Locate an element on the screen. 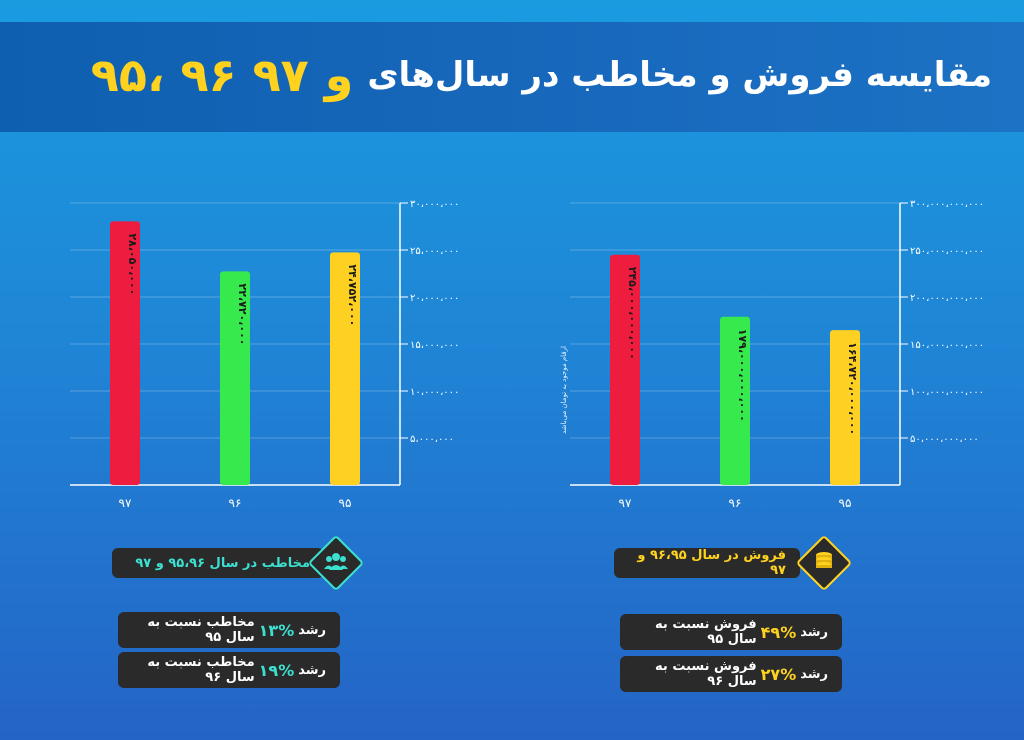 This screenshot has height=740, width=1024. stat-suffix: فروش نسبت به سال ۹۶ is located at coordinates (706, 674).